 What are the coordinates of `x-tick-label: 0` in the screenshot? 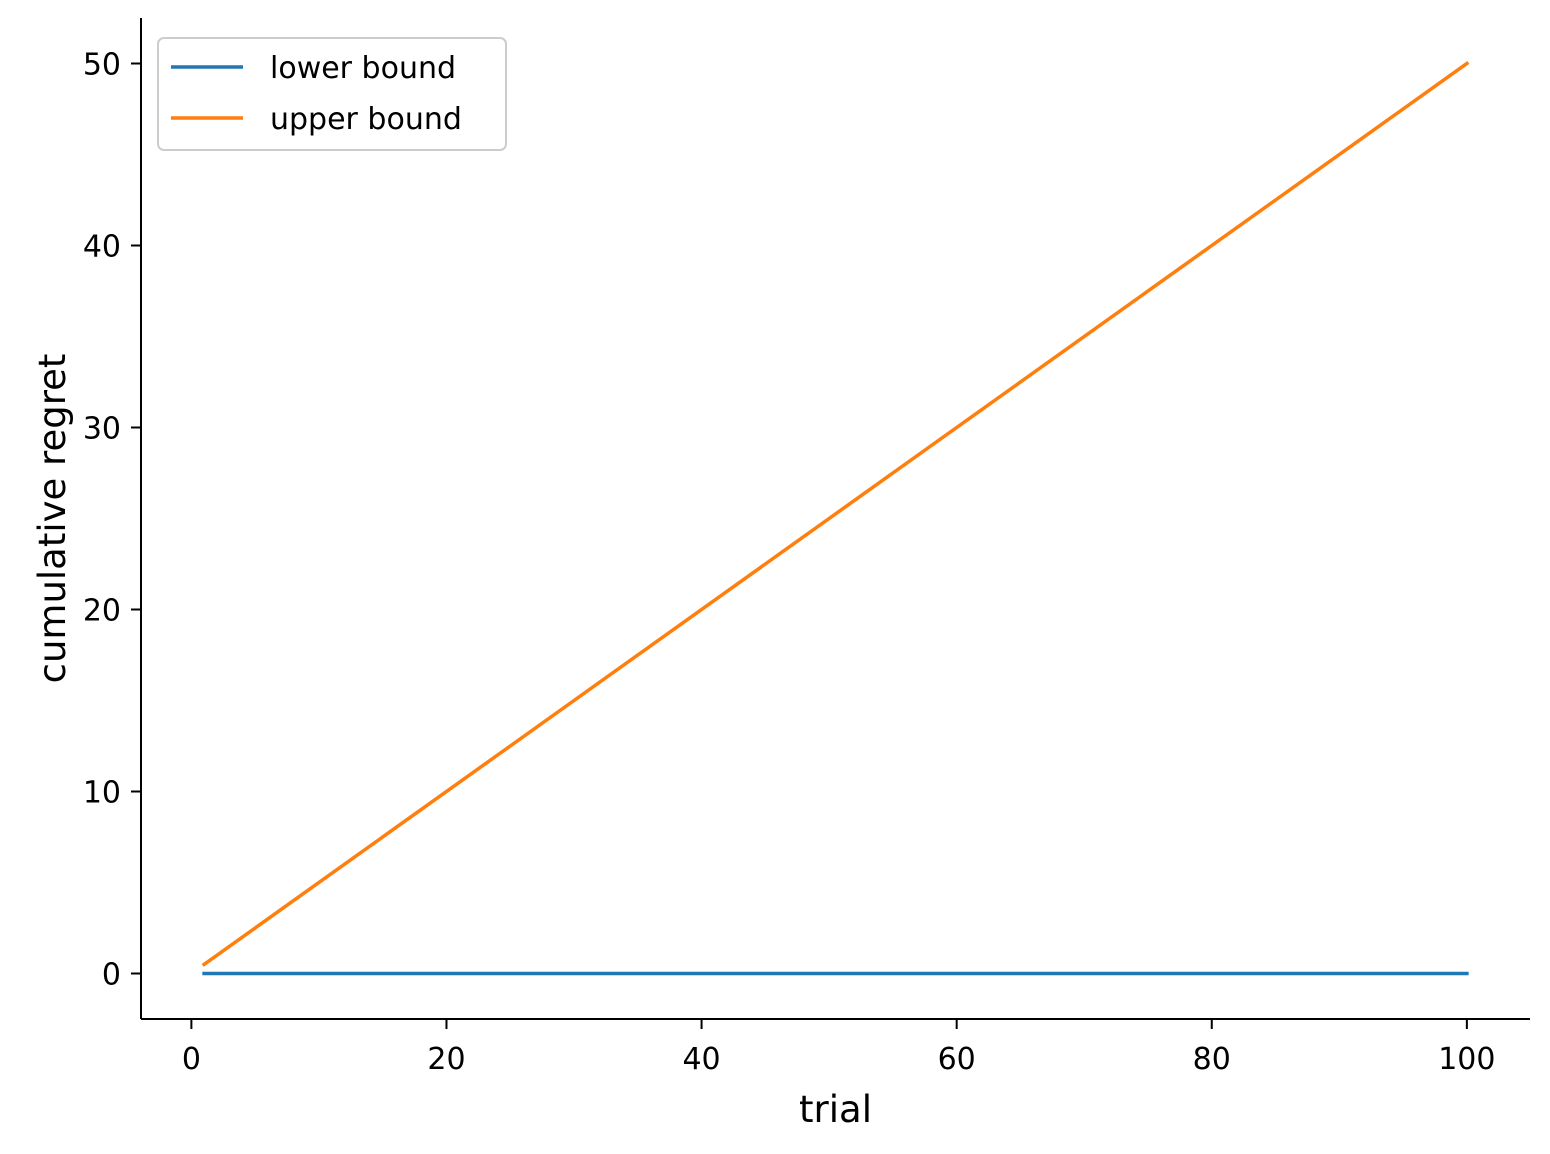 It's located at (191, 1059).